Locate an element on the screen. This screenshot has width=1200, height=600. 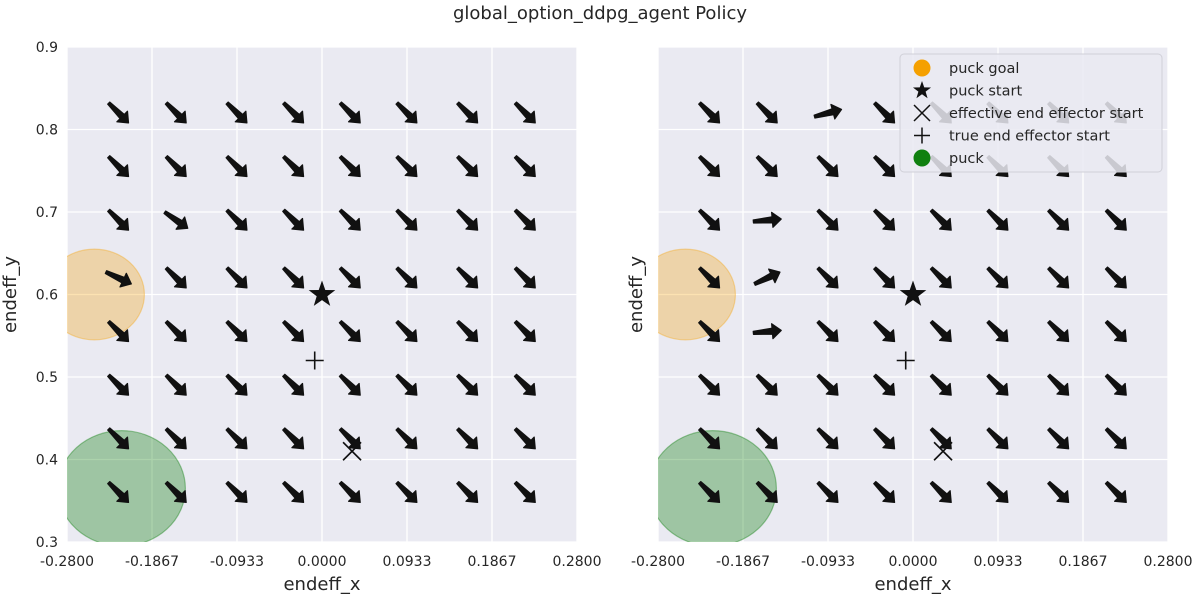
legend-item: puck goal is located at coordinates (966, 68).